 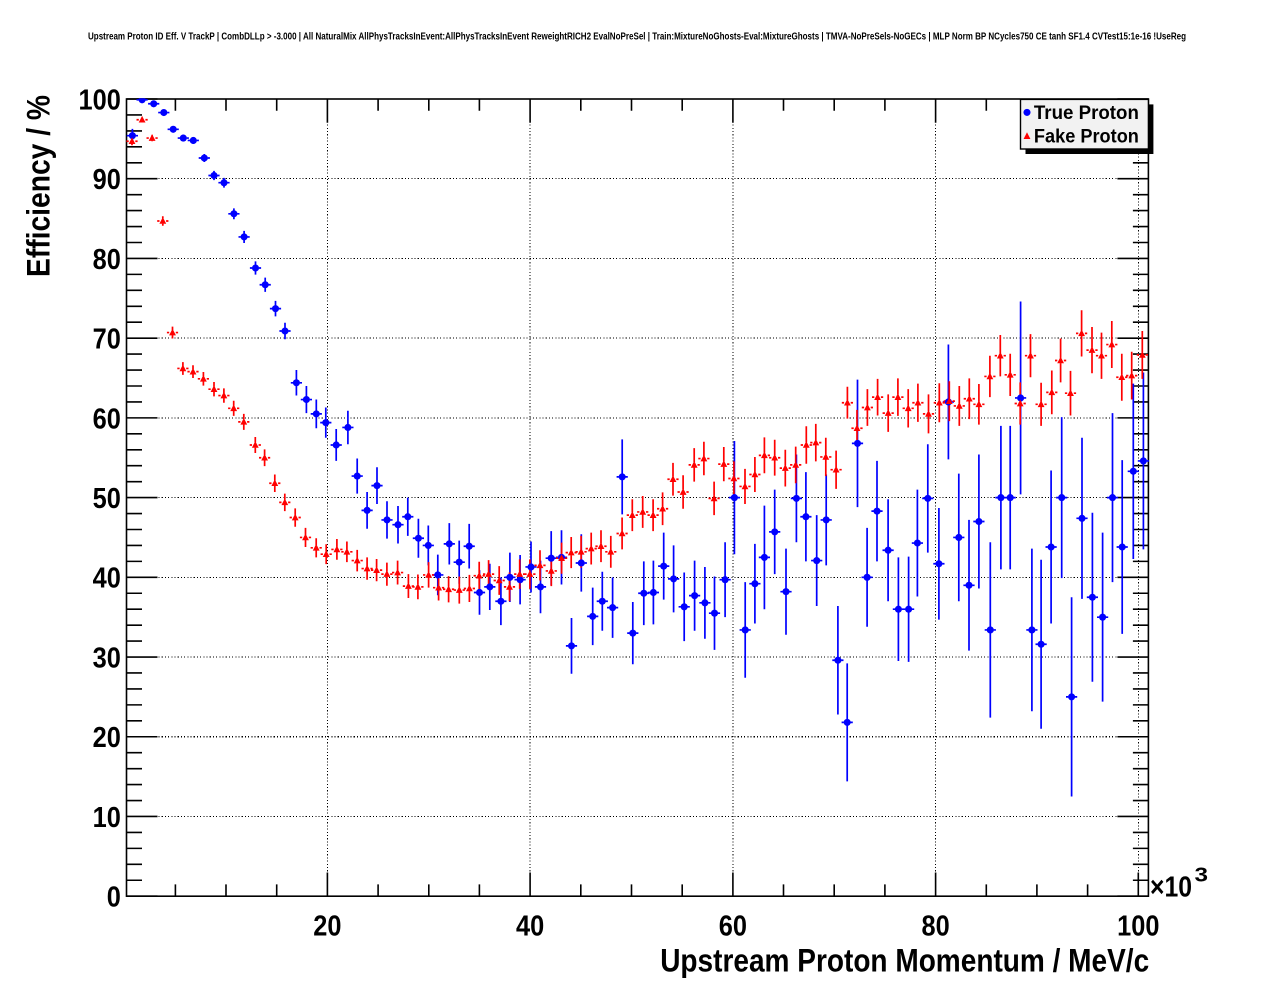 I want to click on svg-text: 3, so click(x=1202, y=875).